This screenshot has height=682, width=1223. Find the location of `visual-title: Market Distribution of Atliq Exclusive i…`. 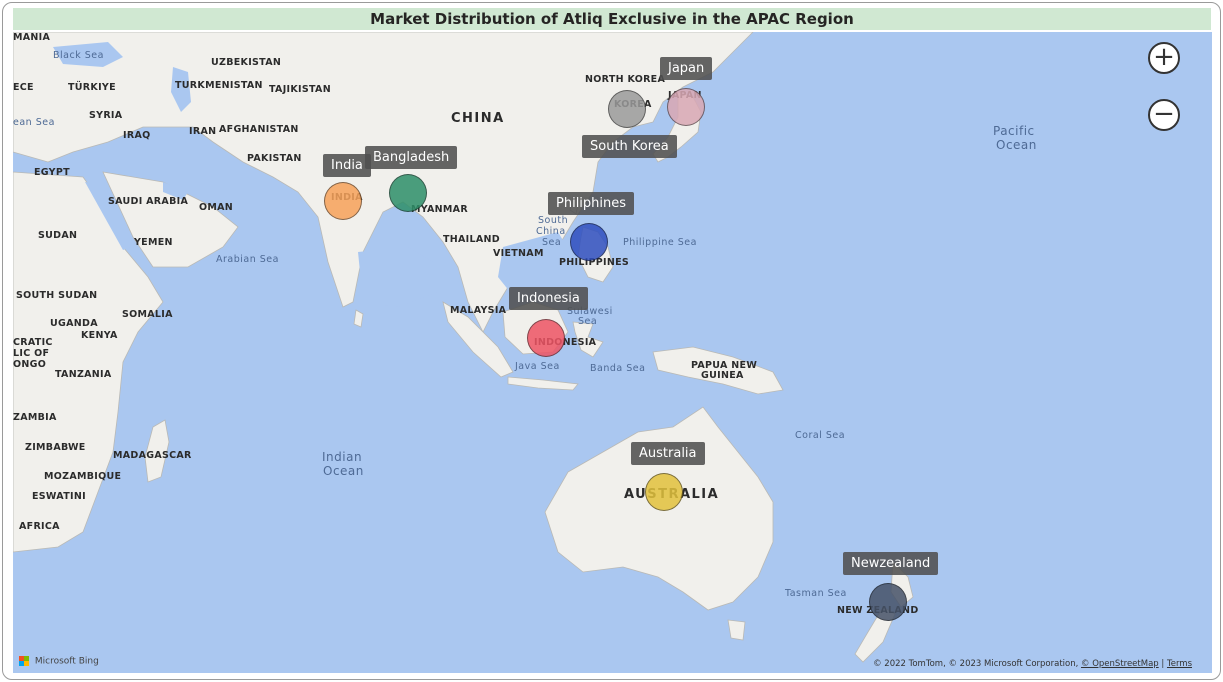

visual-title: Market Distribution of Atliq Exclusive i… is located at coordinates (612, 19).